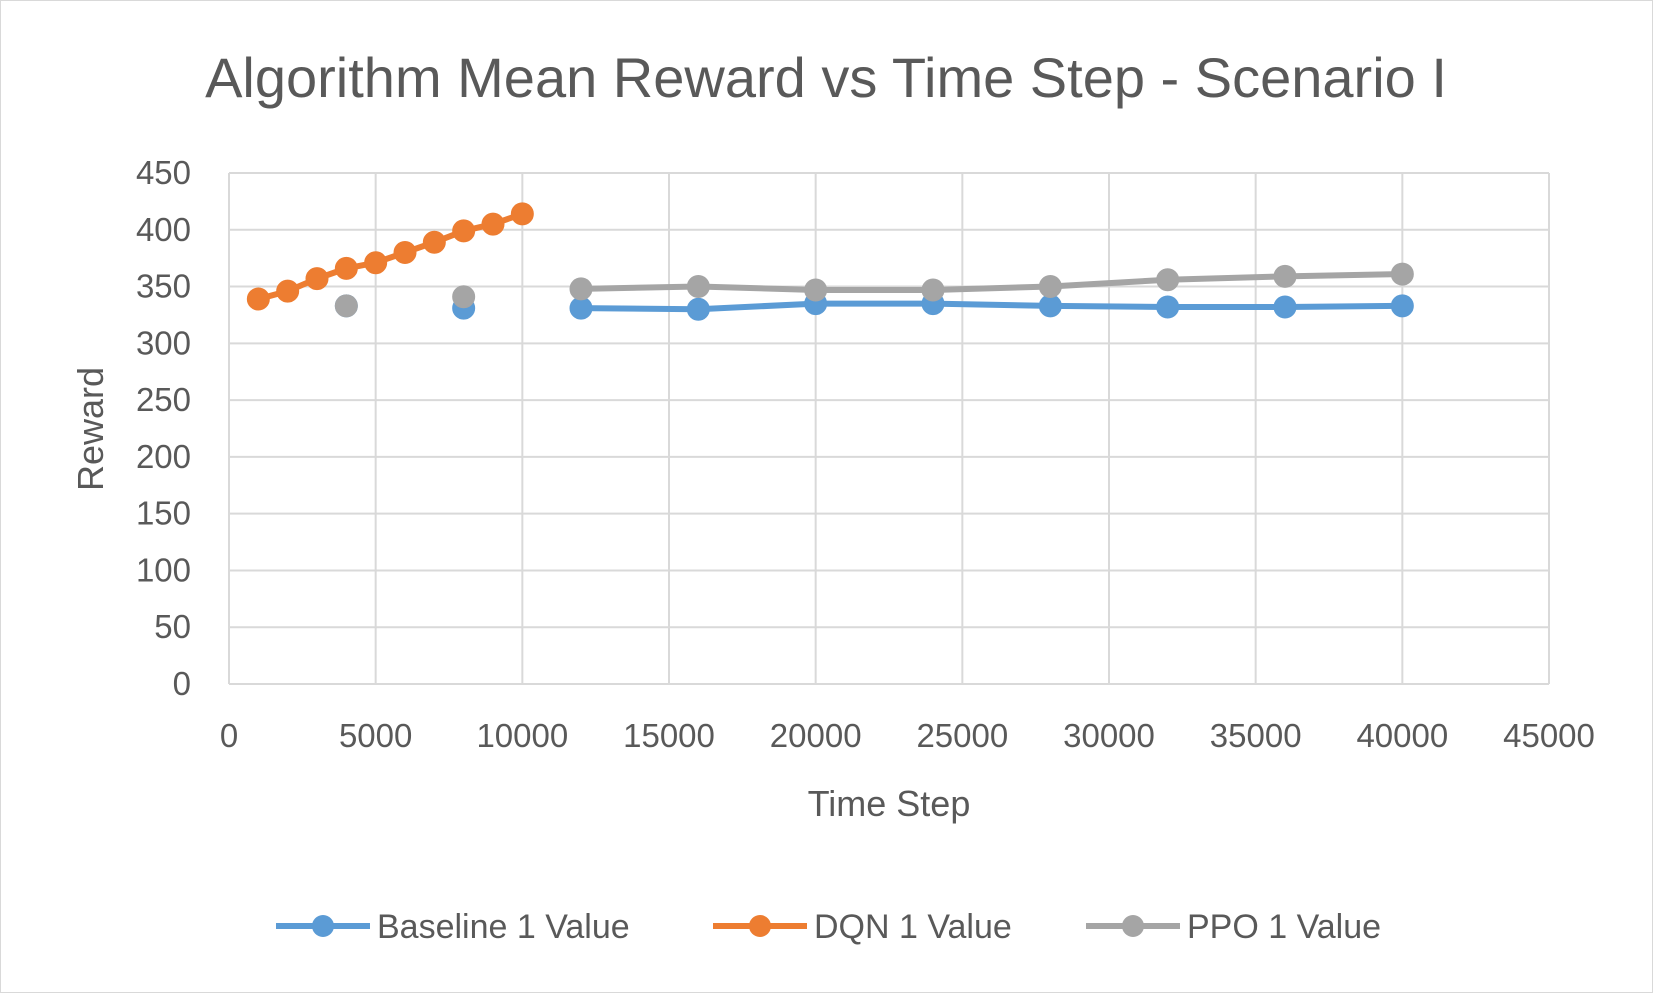  What do you see at coordinates (816, 735) in the screenshot?
I see `x-tick-label: 20000` at bounding box center [816, 735].